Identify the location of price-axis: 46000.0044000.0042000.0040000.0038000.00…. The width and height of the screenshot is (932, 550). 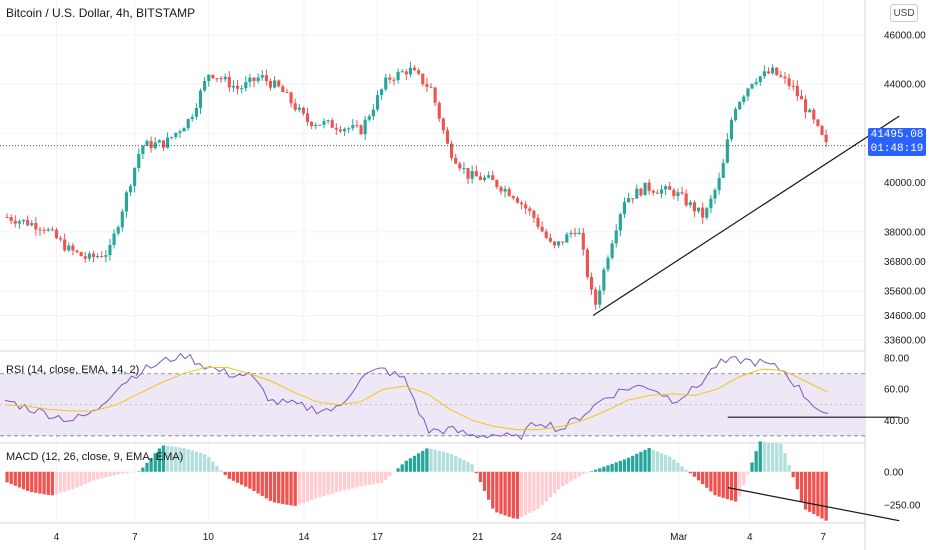
(905, 270).